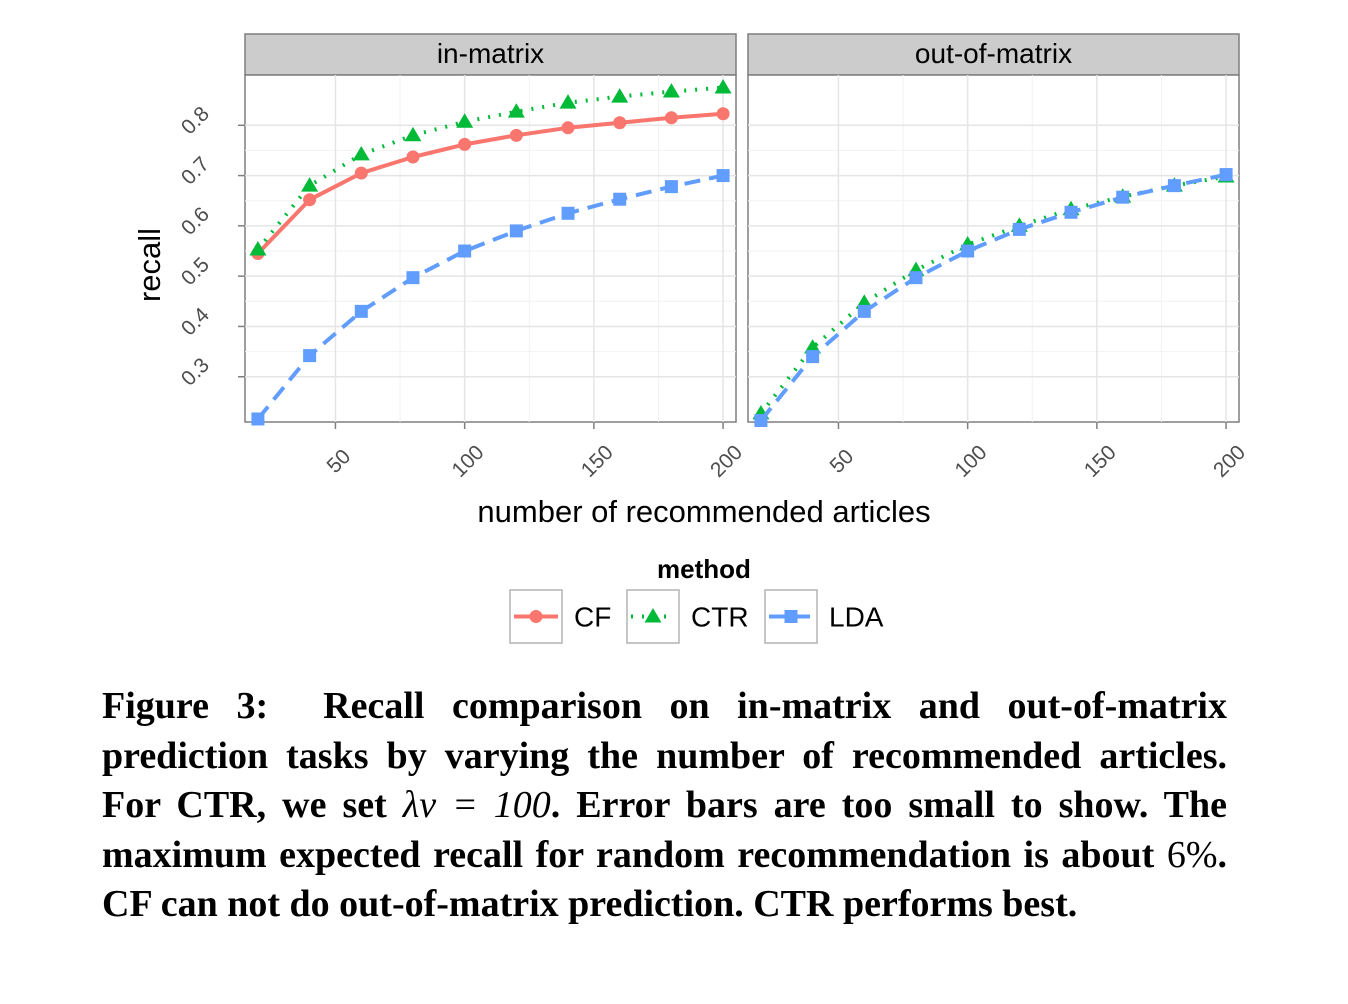  What do you see at coordinates (993, 294) in the screenshot?
I see `series-line-ctr-out-of-matrix` at bounding box center [993, 294].